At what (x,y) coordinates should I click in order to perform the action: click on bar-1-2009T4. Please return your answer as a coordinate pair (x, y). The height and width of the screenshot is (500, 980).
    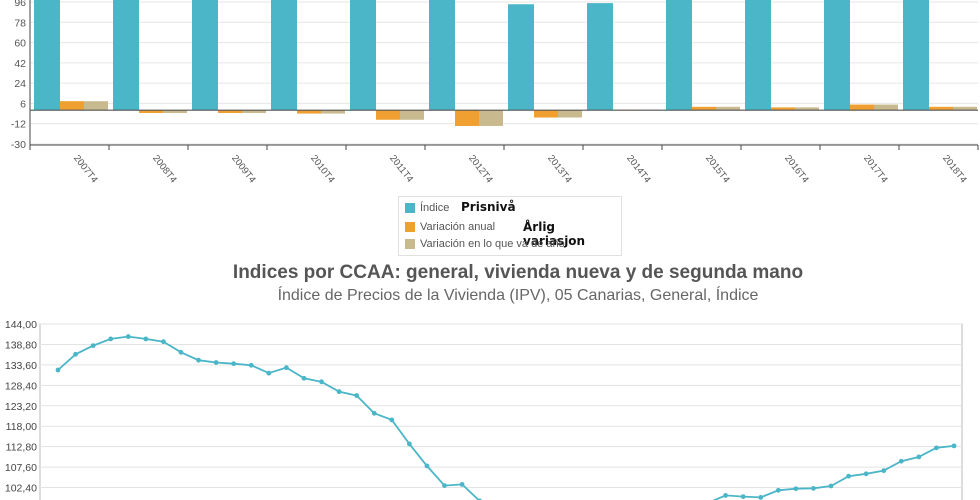
    Looking at the image, I should click on (230, 112).